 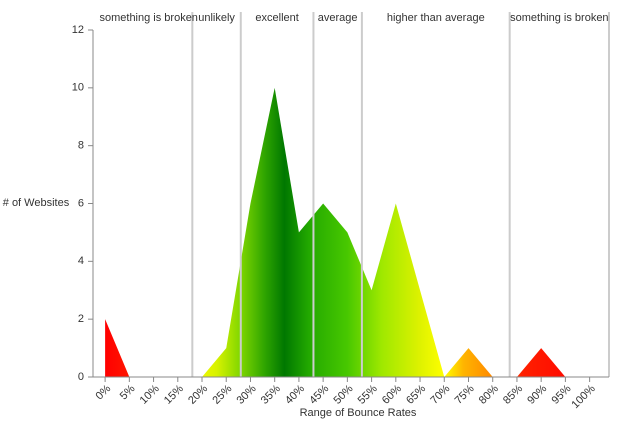 I want to click on zone-label: average, so click(x=338, y=18).